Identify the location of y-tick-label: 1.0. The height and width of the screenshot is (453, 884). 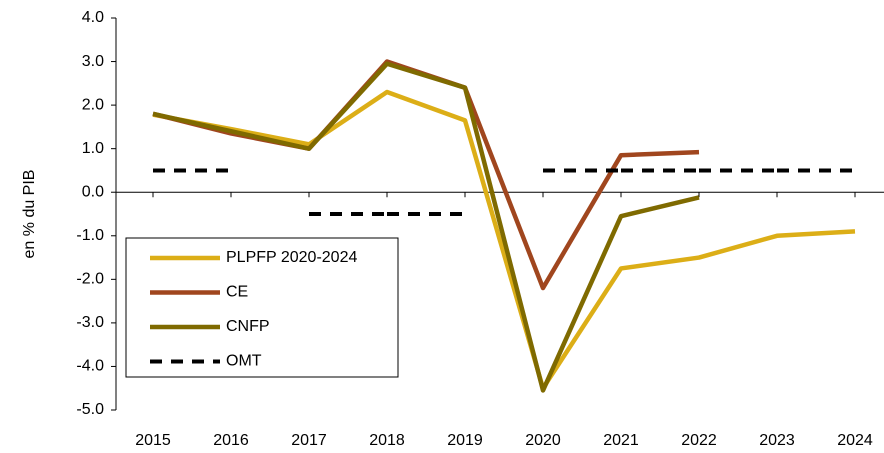
(93, 148).